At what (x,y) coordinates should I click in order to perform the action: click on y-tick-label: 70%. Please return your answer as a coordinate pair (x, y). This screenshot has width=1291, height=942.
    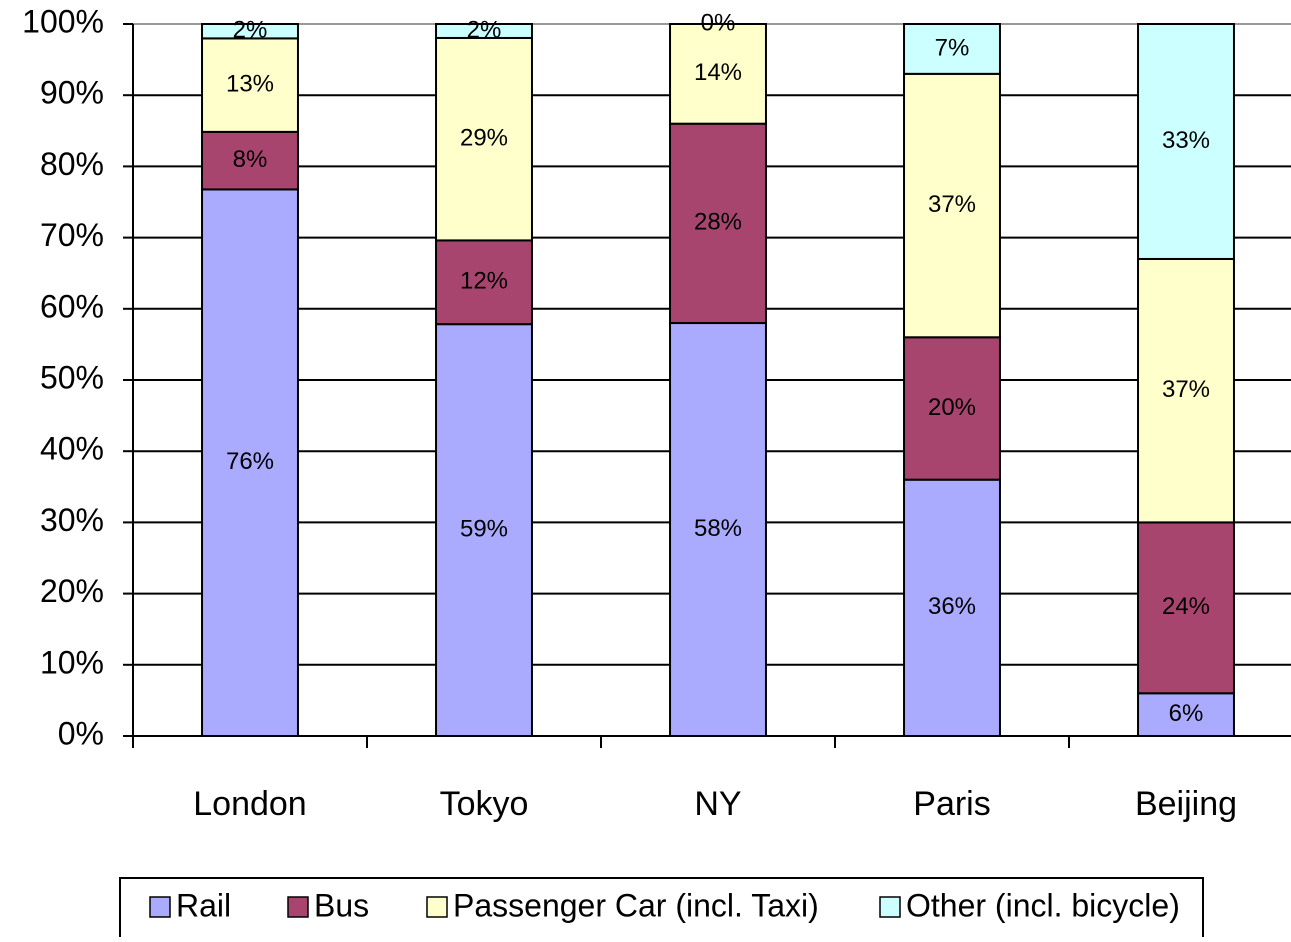
    Looking at the image, I should click on (72, 235).